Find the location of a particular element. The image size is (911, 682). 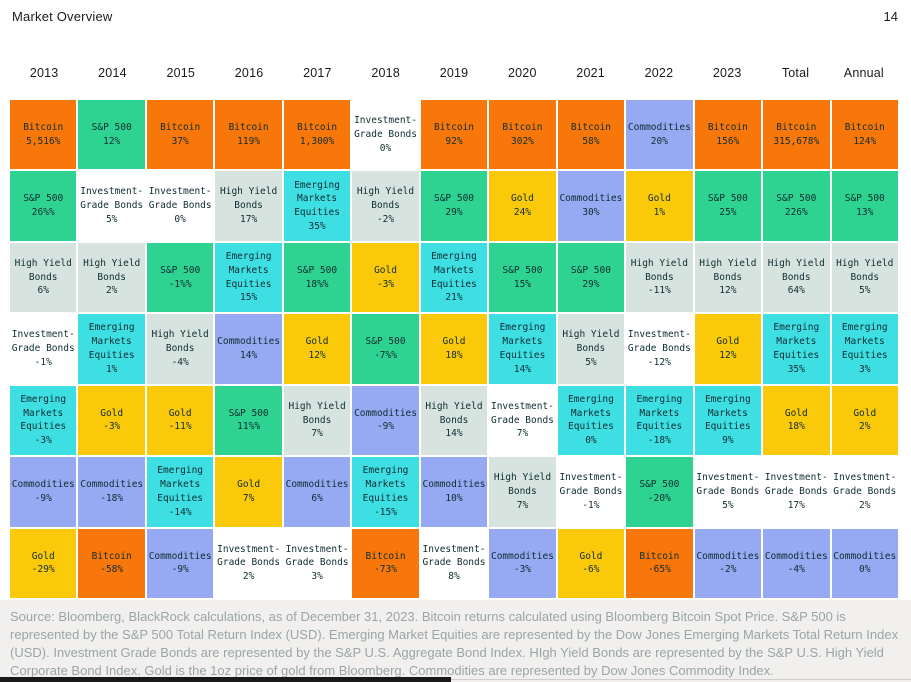

asset-return: -4% is located at coordinates (180, 362).